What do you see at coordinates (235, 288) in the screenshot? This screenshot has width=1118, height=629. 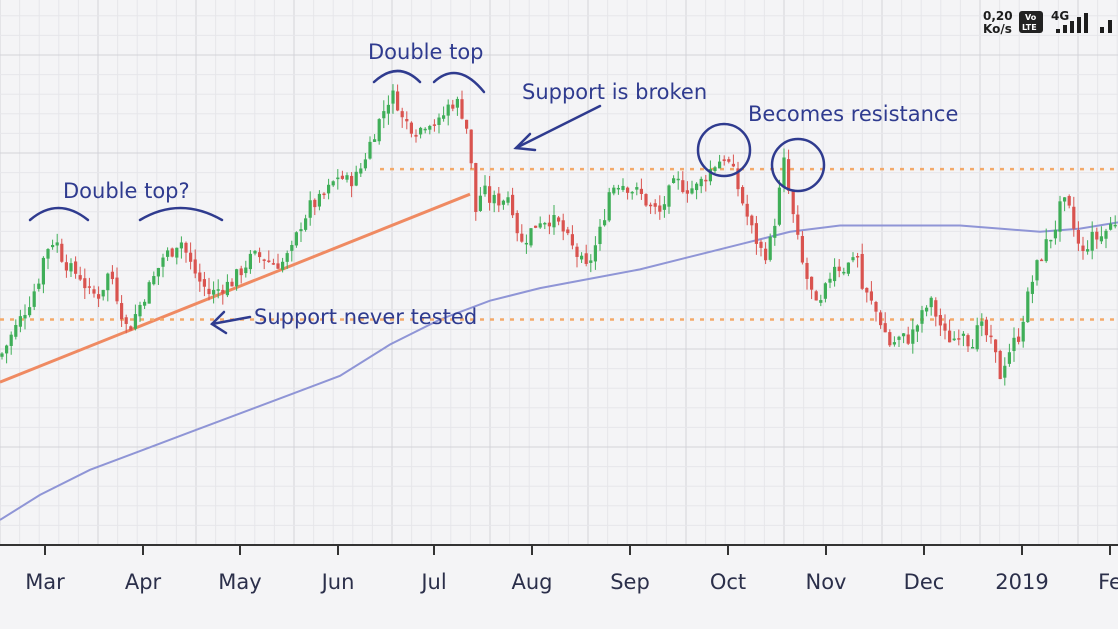 I see `support-trendline` at bounding box center [235, 288].